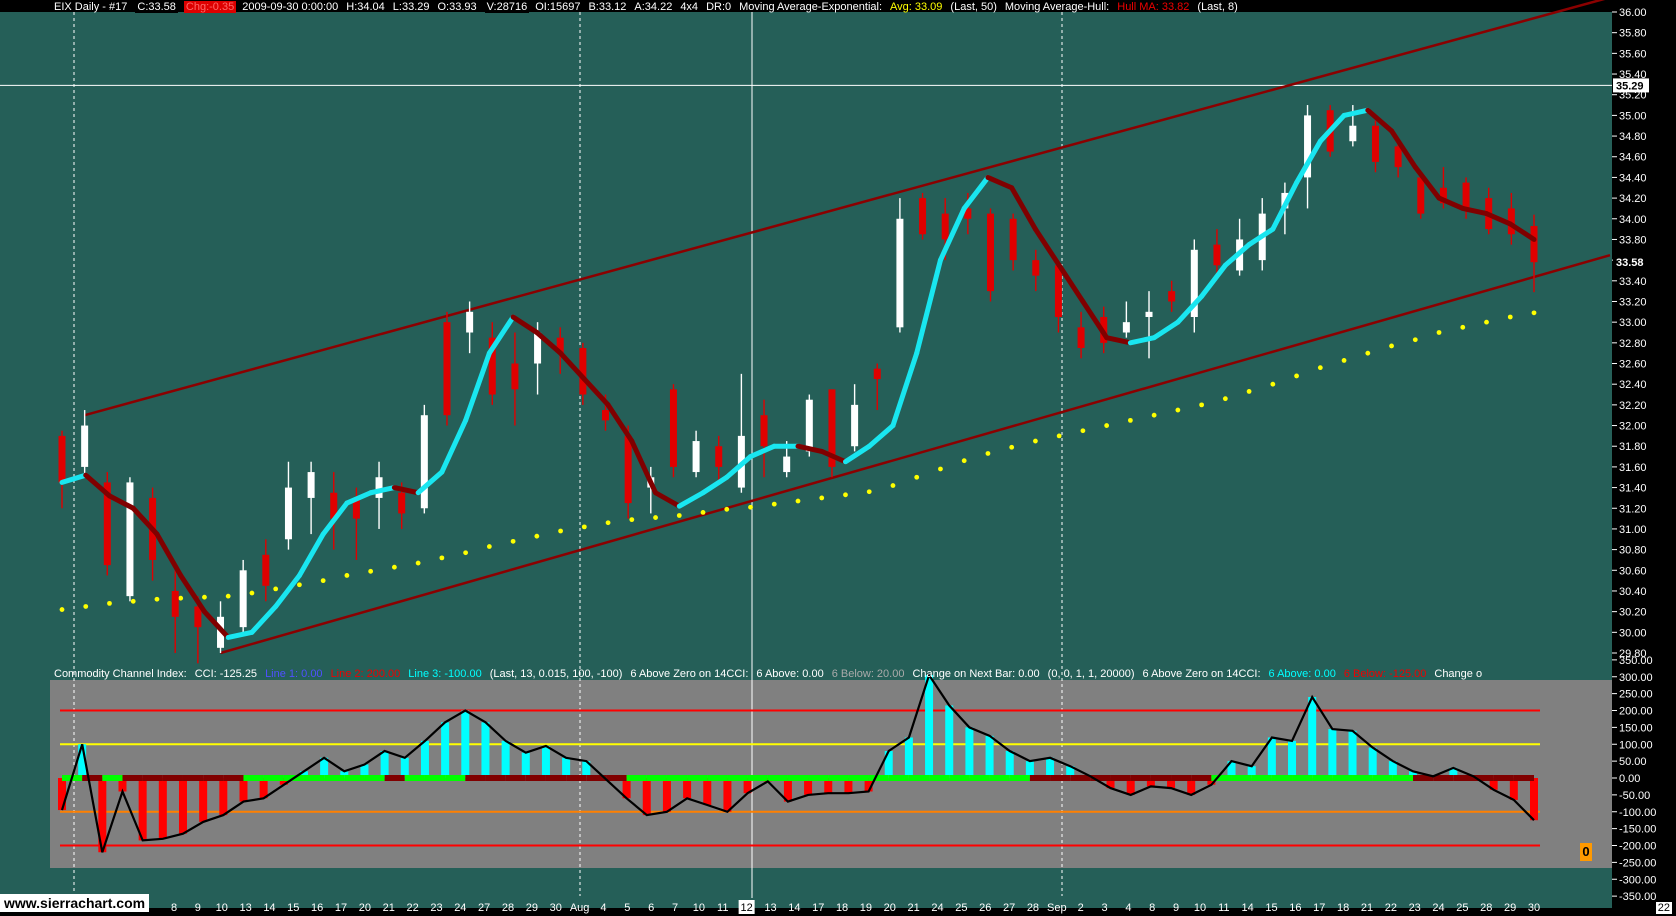 The height and width of the screenshot is (916, 1676). What do you see at coordinates (1633, 302) in the screenshot?
I see `price-axis-label: 33.20` at bounding box center [1633, 302].